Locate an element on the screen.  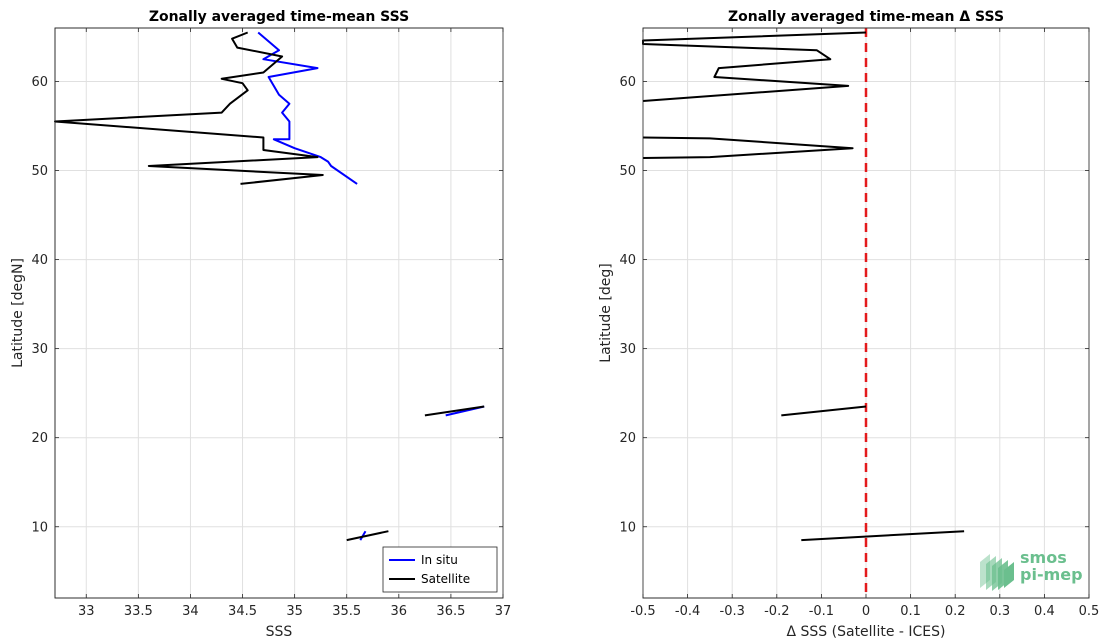
x-tick-label: 36.5 is located at coordinates (450, 611).